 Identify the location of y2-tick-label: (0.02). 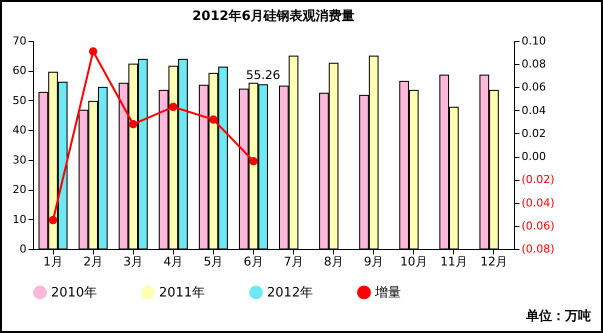
(538, 179).